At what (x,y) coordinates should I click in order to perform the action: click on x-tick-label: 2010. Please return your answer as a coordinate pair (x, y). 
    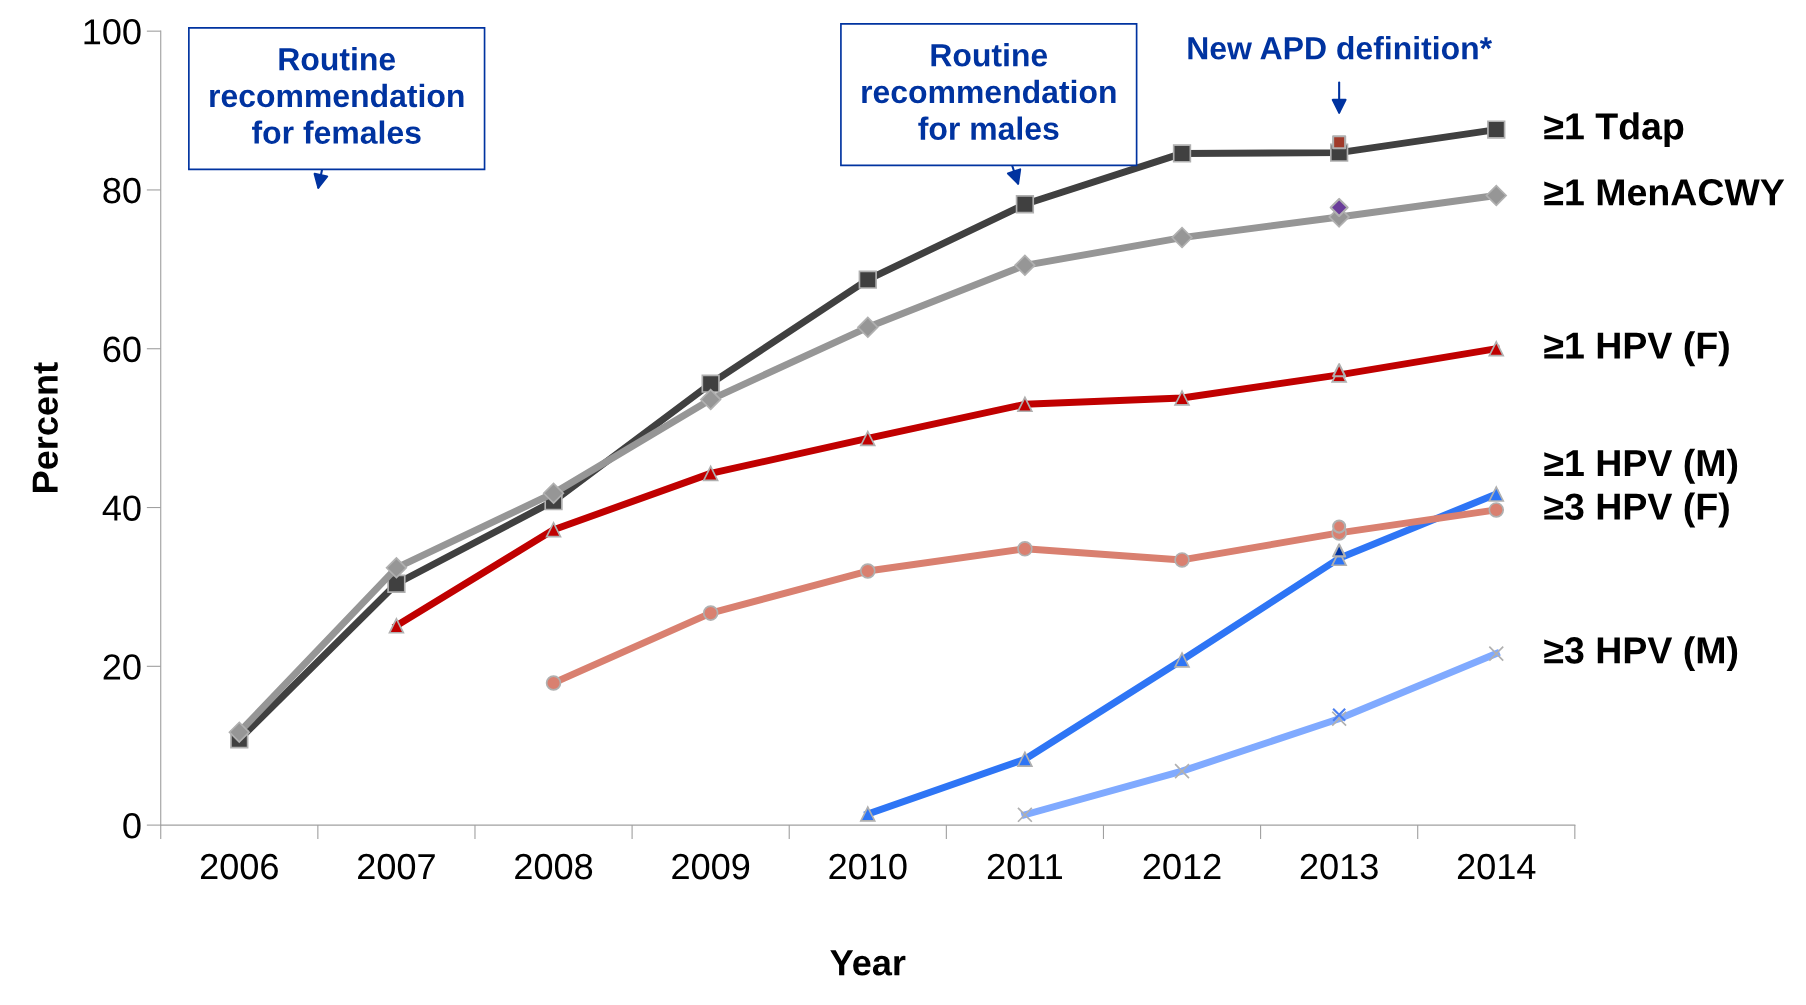
    Looking at the image, I should click on (868, 866).